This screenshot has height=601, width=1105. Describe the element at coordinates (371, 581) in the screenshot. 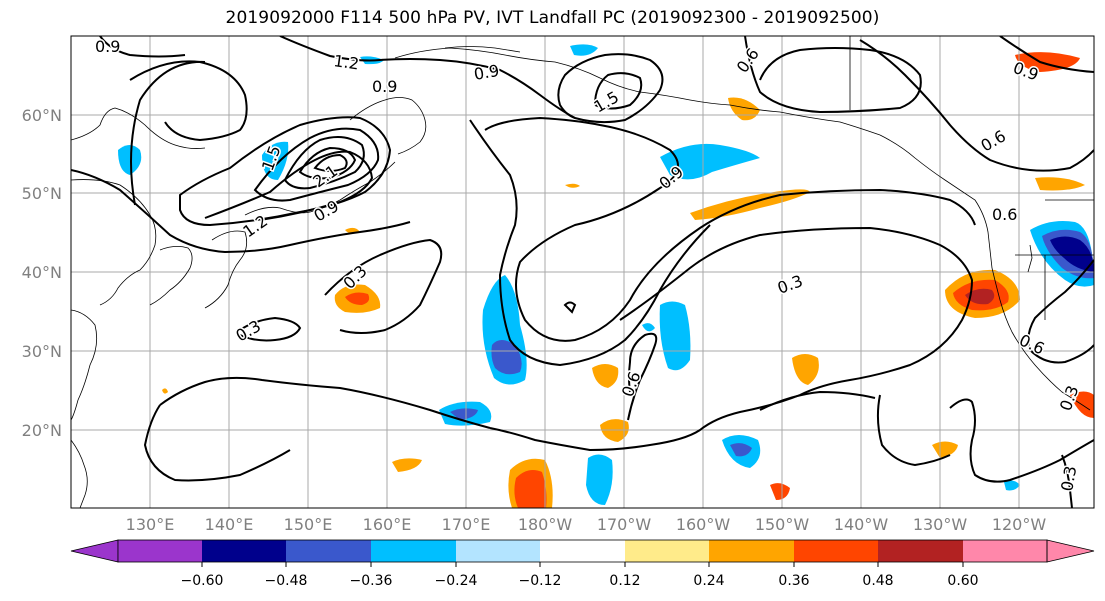

I see `colorbar-tick-label: −0.36` at that location.